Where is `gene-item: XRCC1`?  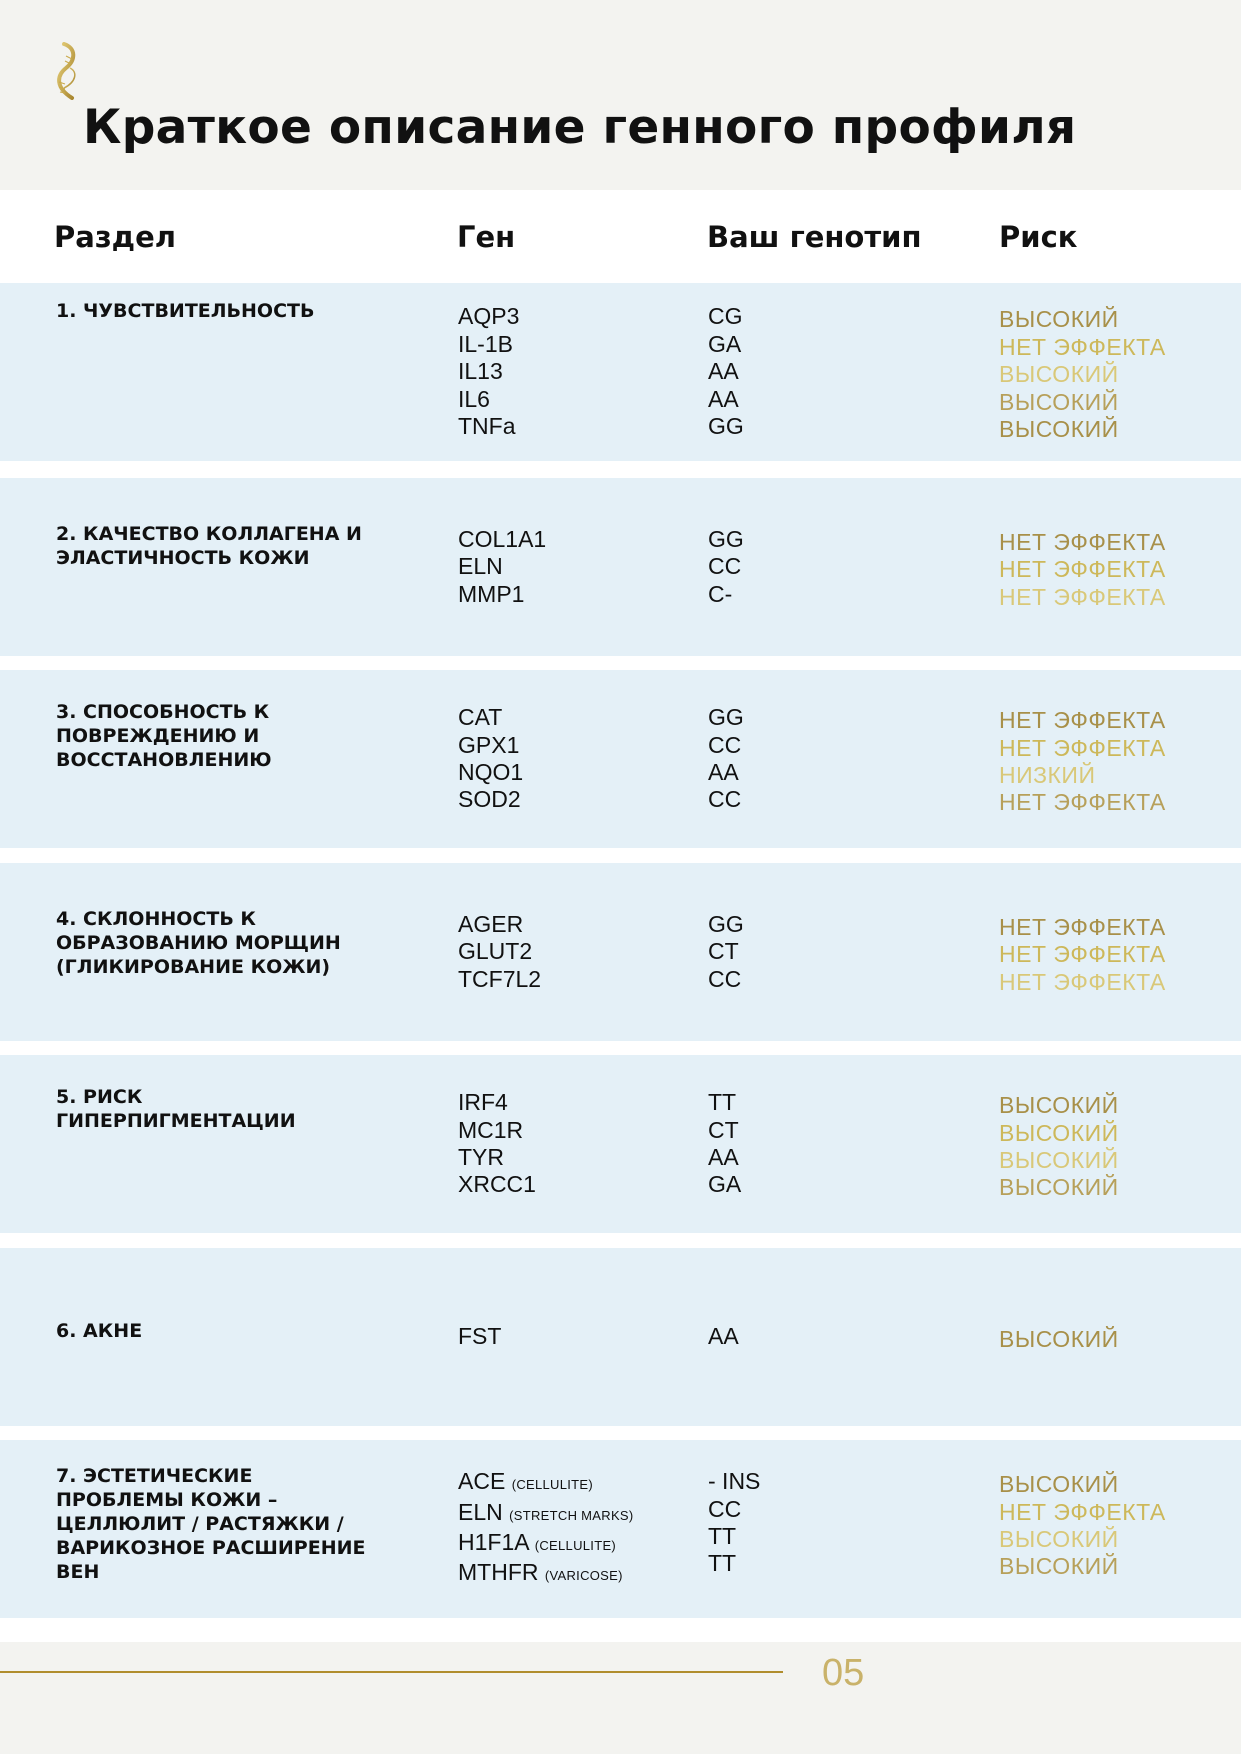 gene-item: XRCC1 is located at coordinates (578, 1184).